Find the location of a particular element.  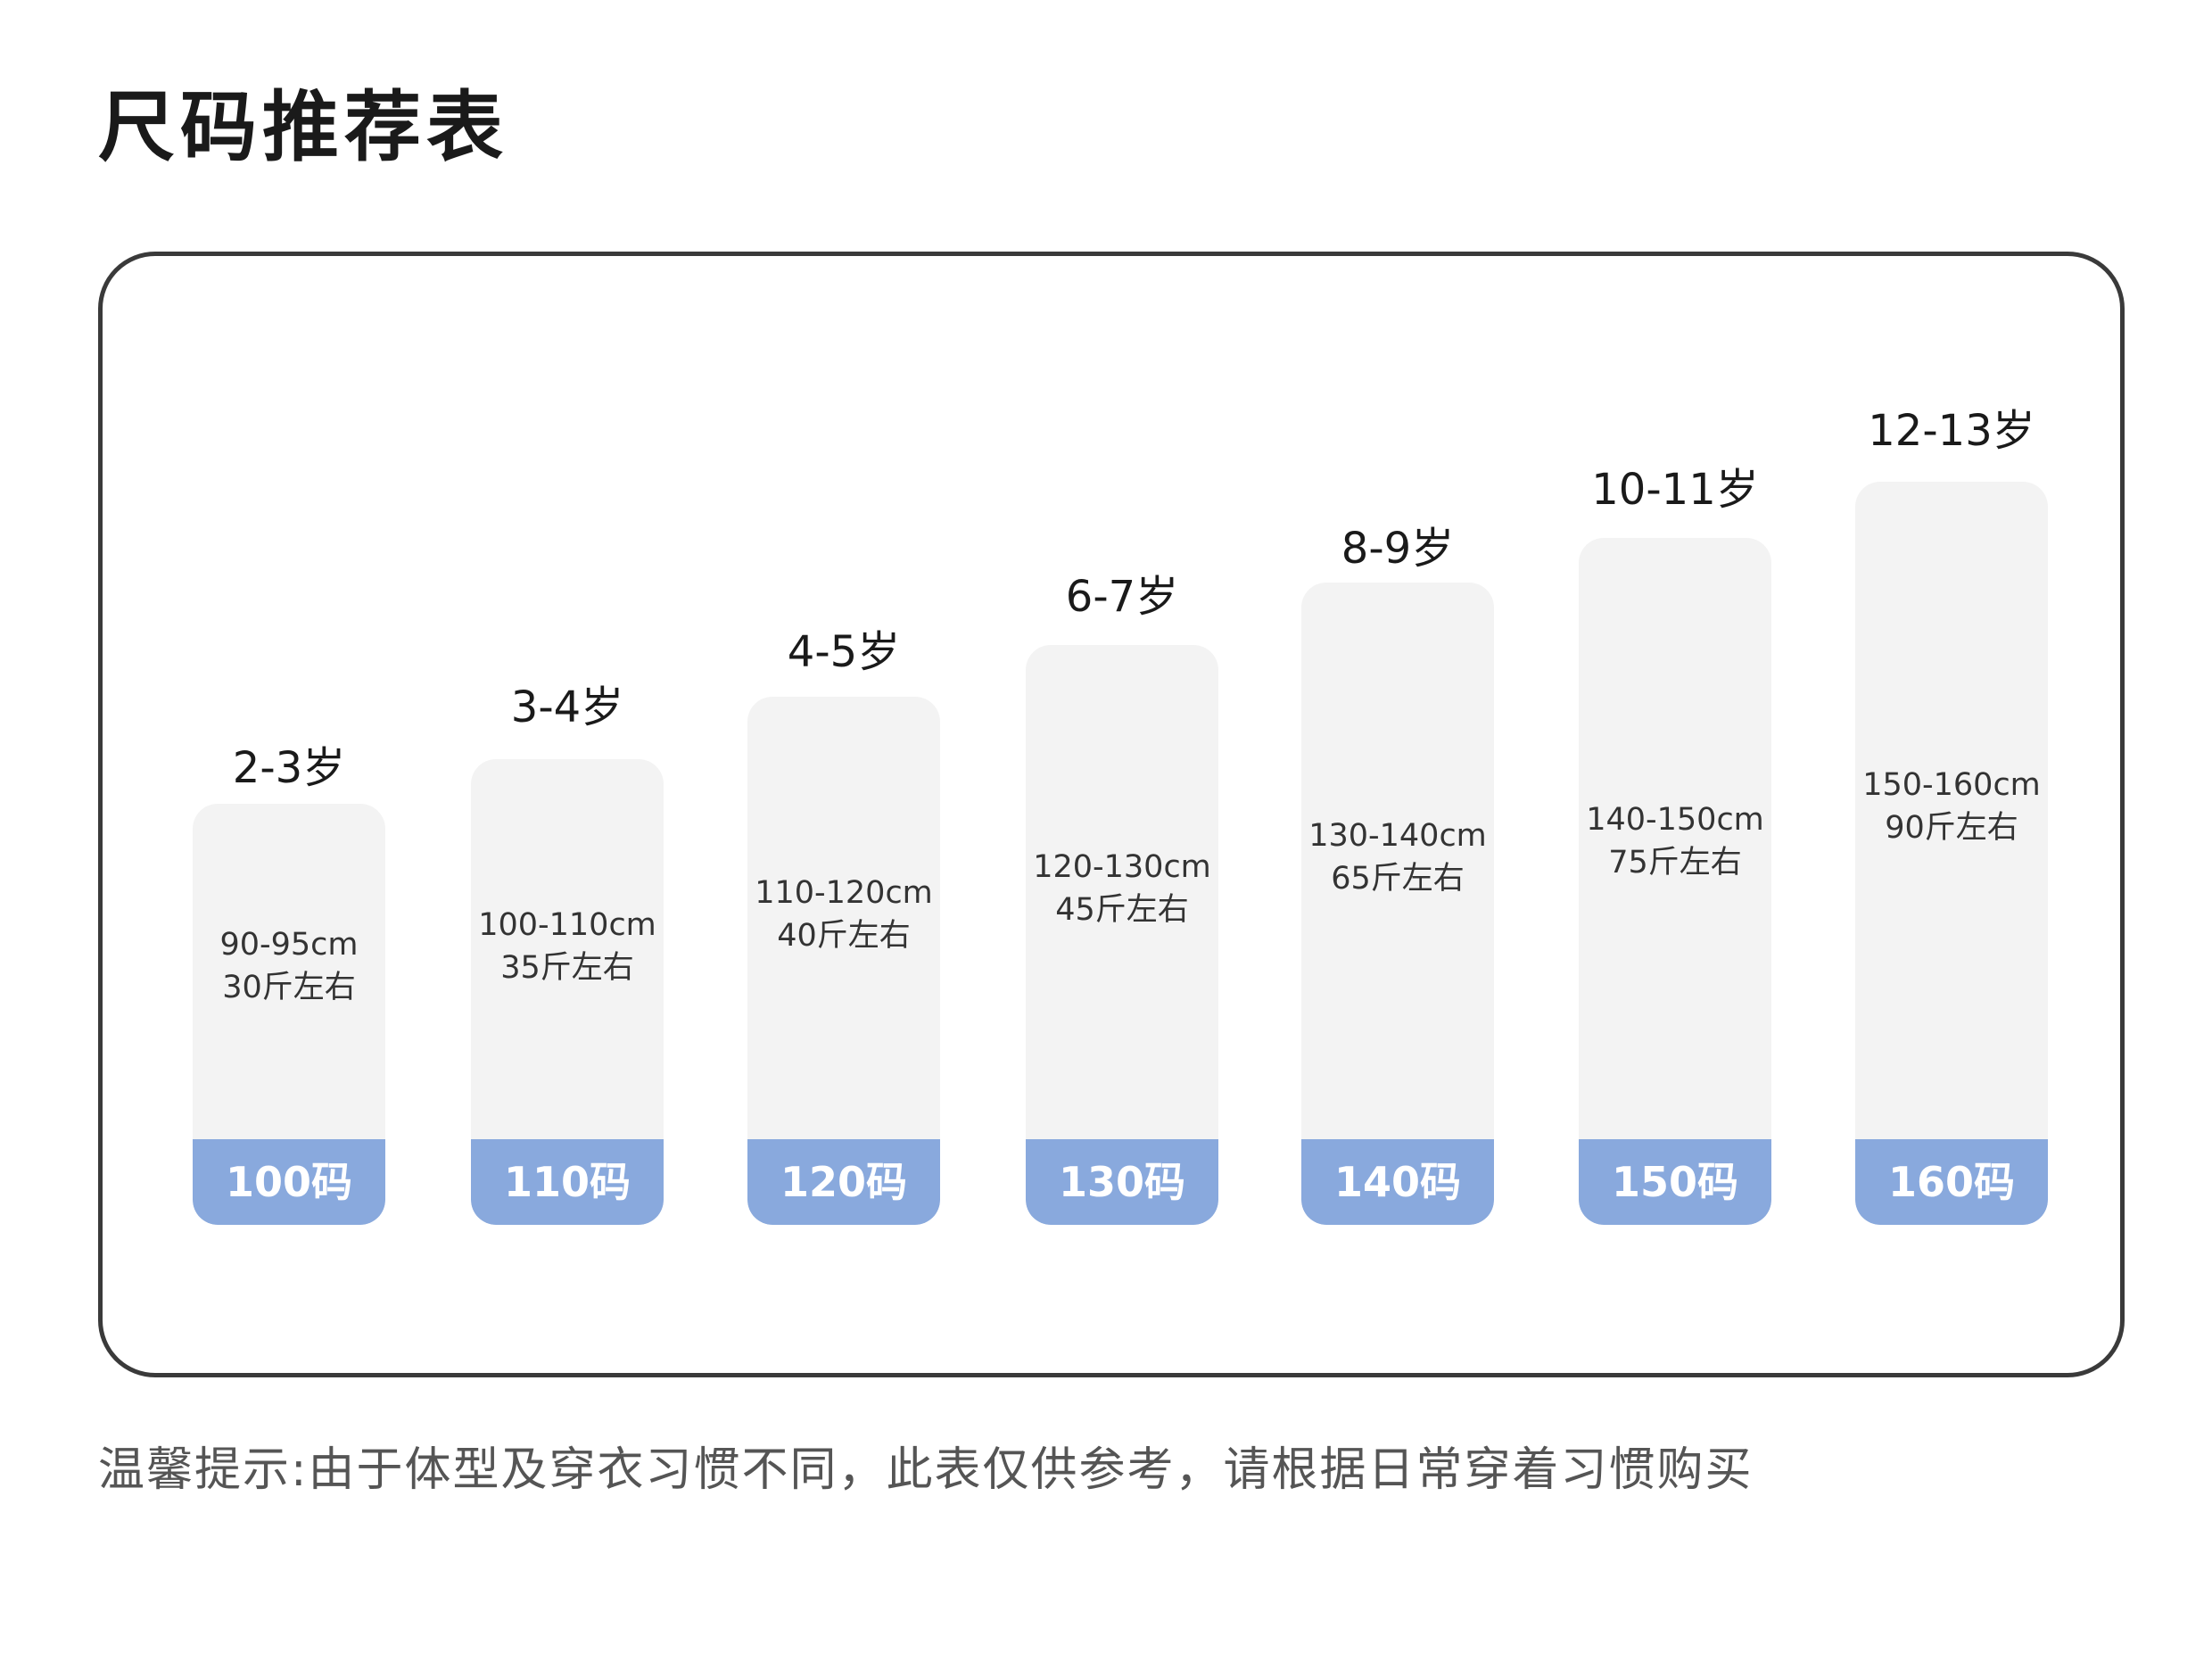

age-label: 6-7岁 is located at coordinates (1122, 597).